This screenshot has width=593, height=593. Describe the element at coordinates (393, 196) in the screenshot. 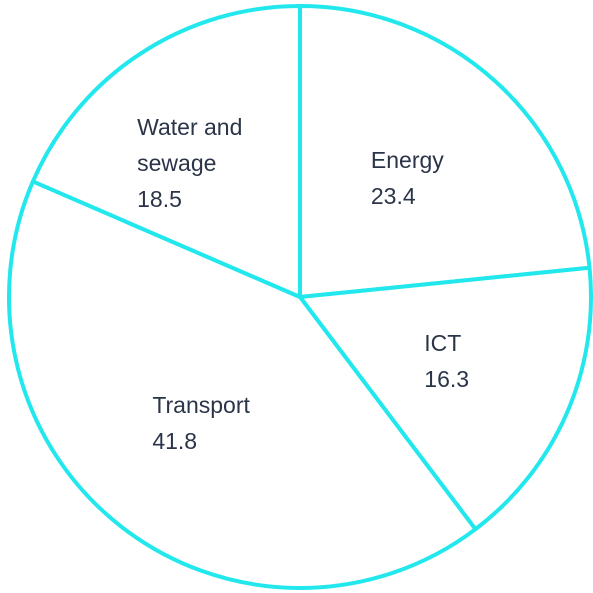

I see `value-label: 23.4` at that location.